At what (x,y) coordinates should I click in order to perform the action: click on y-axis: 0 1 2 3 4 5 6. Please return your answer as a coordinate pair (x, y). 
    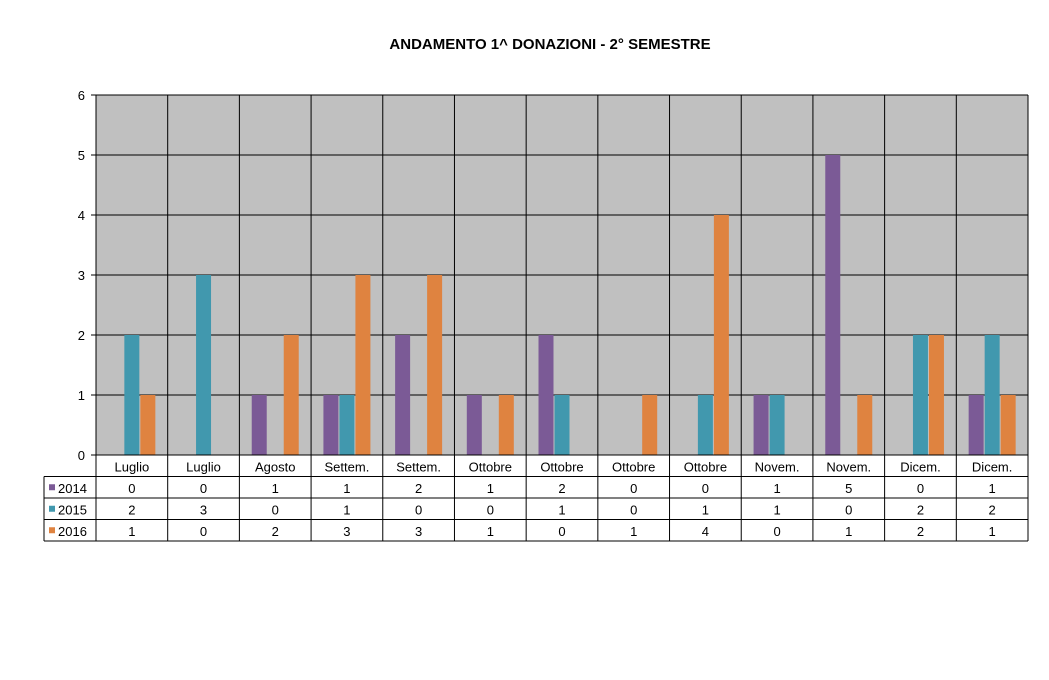
    Looking at the image, I should click on (87, 275).